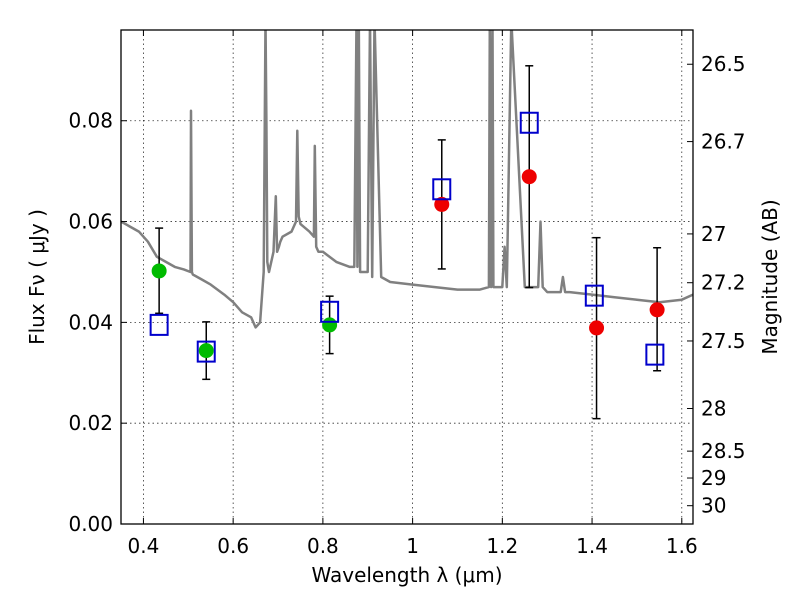 Image resolution: width=800 pixels, height=600 pixels. Describe the element at coordinates (713, 409) in the screenshot. I see `mag-tick-label: 28` at that location.